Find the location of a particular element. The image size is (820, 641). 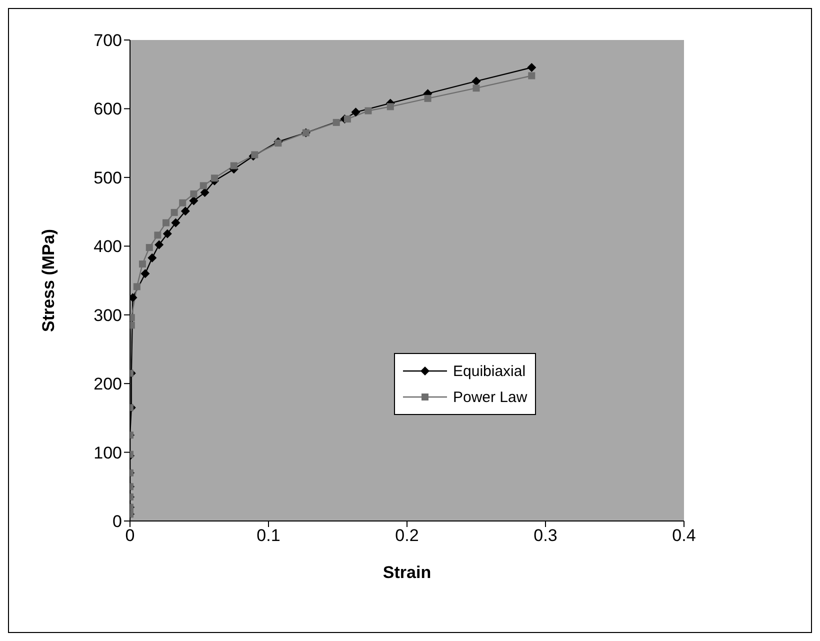

x-axis-title: Strain is located at coordinates (407, 572).